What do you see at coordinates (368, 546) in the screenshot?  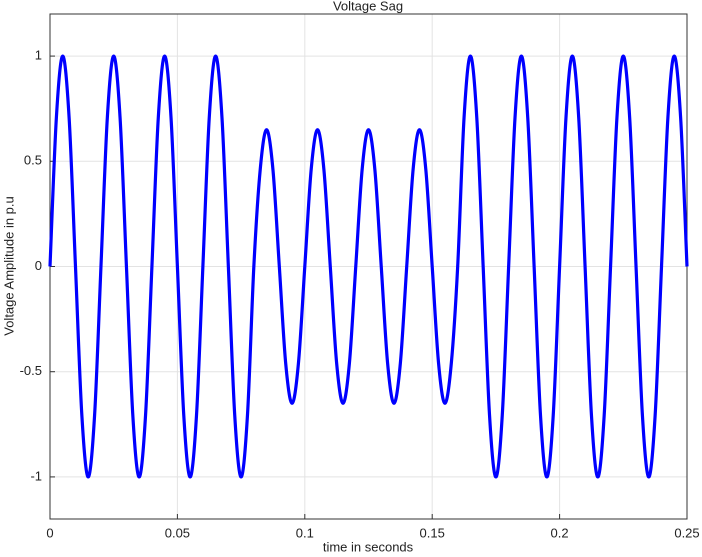 I see `x-axis-label: time in seconds` at bounding box center [368, 546].